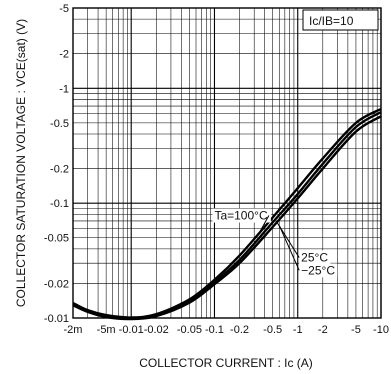  What do you see at coordinates (226, 363) in the screenshot?
I see `x-axis-title: COLLECTOR CURRENT : Ic (A)` at bounding box center [226, 363].